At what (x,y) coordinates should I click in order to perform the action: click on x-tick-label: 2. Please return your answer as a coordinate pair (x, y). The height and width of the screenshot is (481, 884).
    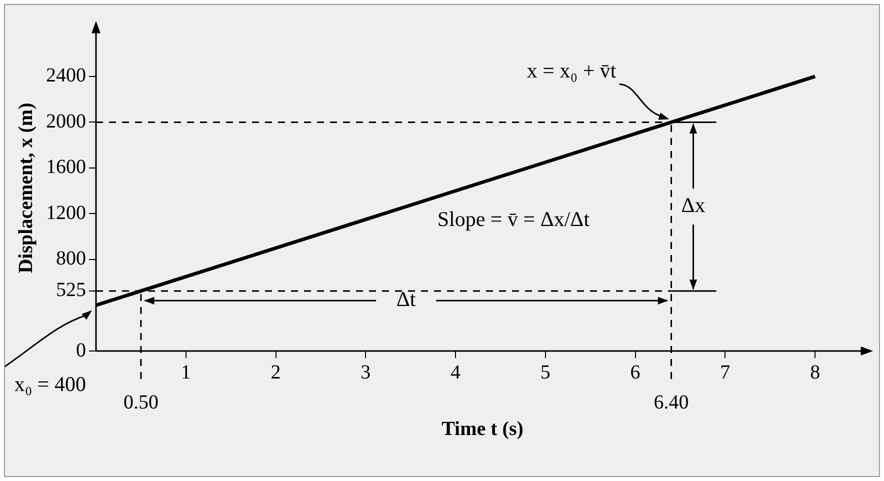
    Looking at the image, I should click on (275, 372).